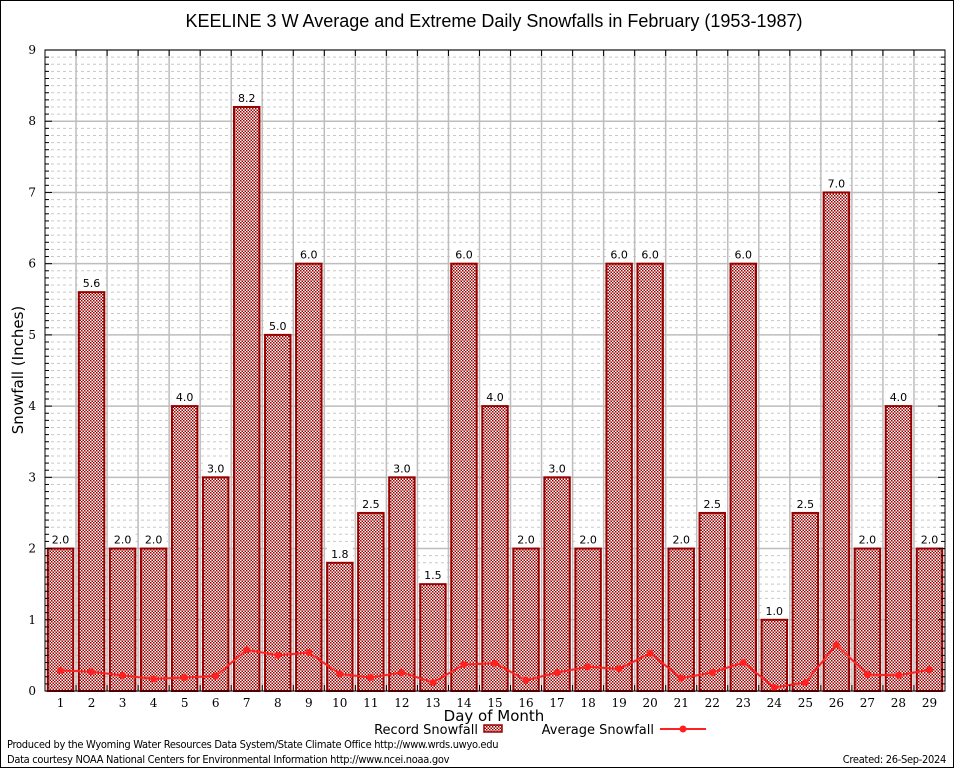  Describe the element at coordinates (123, 703) in the screenshot. I see `x-tick-label: 3` at that location.